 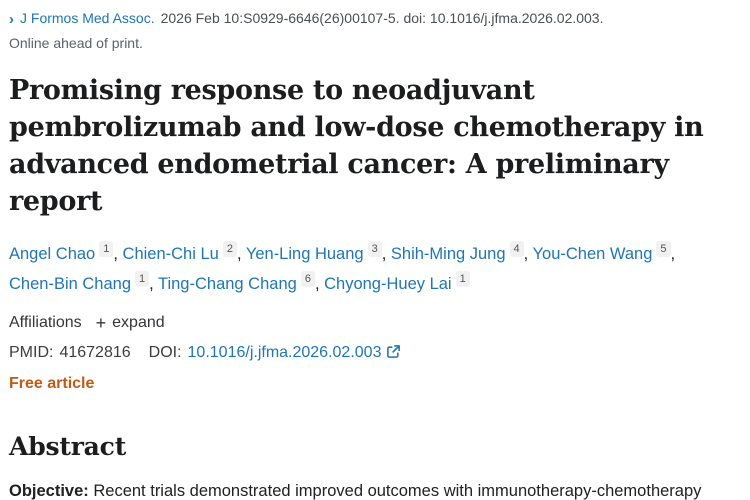 What do you see at coordinates (52, 254) in the screenshot?
I see `author-link: Angel Chao` at bounding box center [52, 254].